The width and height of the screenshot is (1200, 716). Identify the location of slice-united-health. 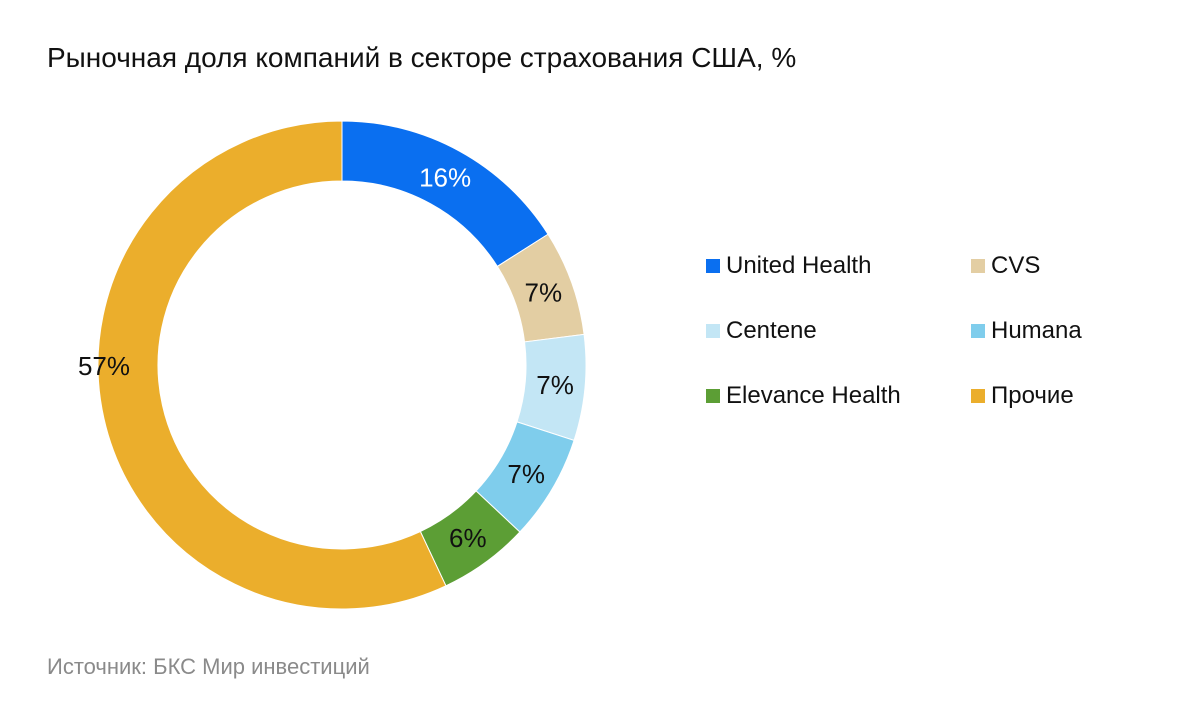
(445, 194).